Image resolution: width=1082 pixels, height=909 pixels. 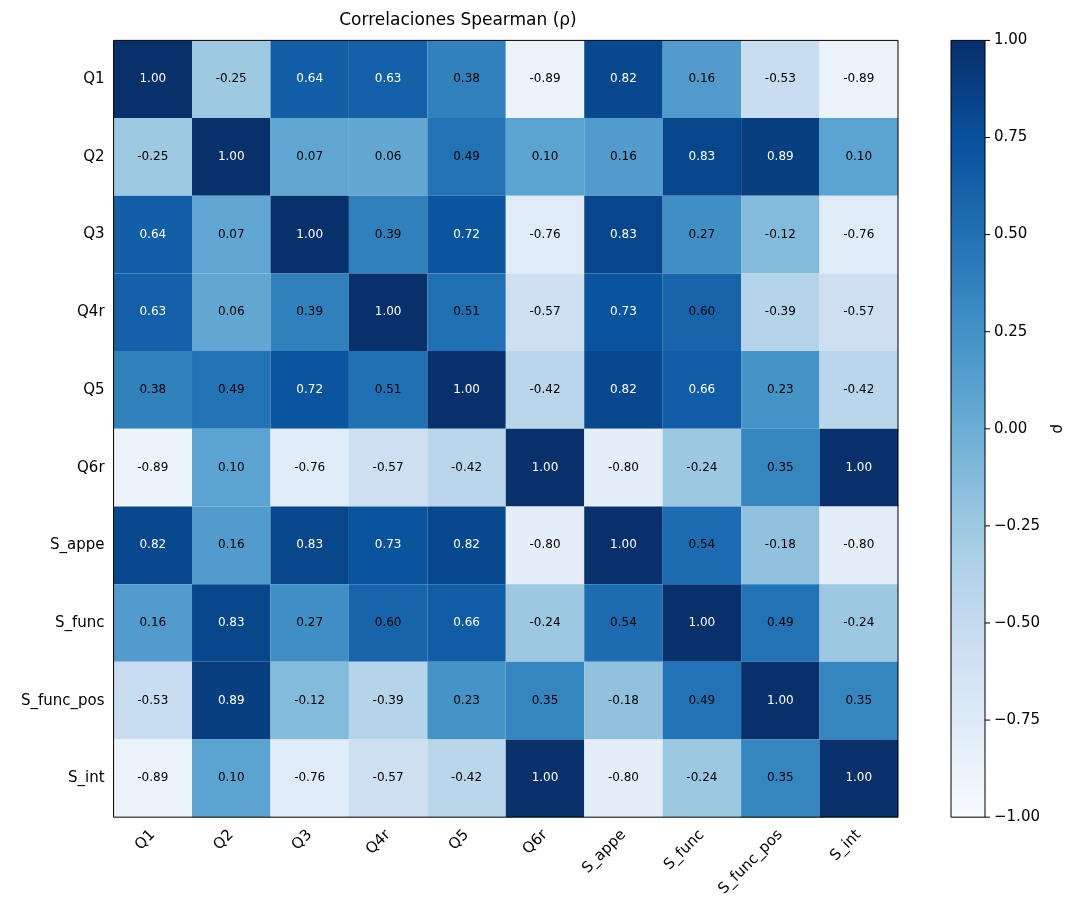 I want to click on data-label: 0.89, so click(x=231, y=699).